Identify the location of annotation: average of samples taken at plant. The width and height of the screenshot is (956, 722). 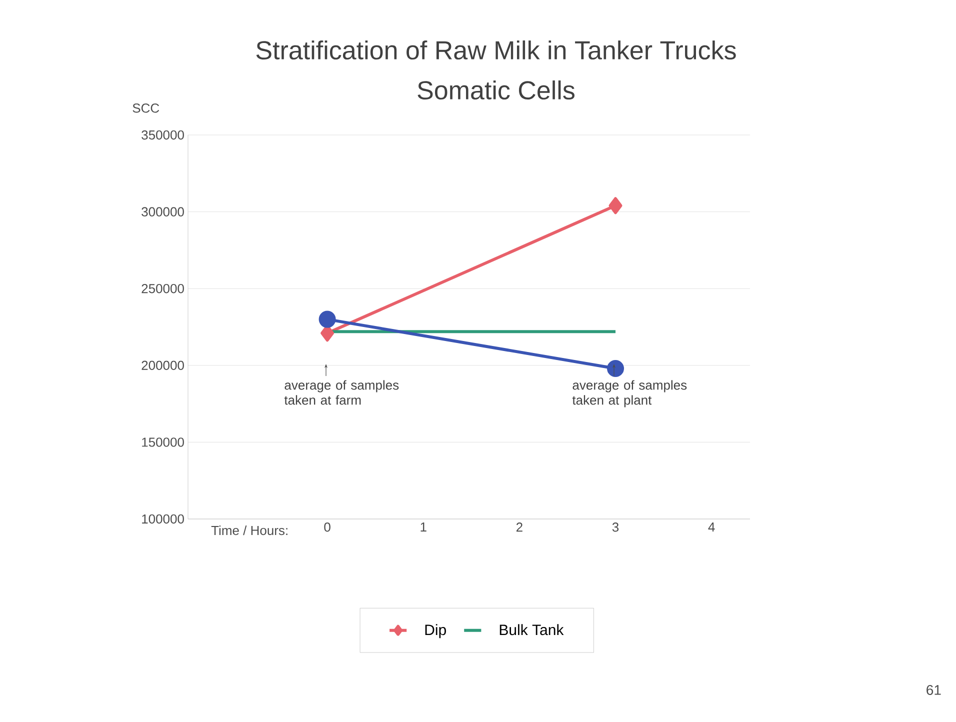
(629, 394).